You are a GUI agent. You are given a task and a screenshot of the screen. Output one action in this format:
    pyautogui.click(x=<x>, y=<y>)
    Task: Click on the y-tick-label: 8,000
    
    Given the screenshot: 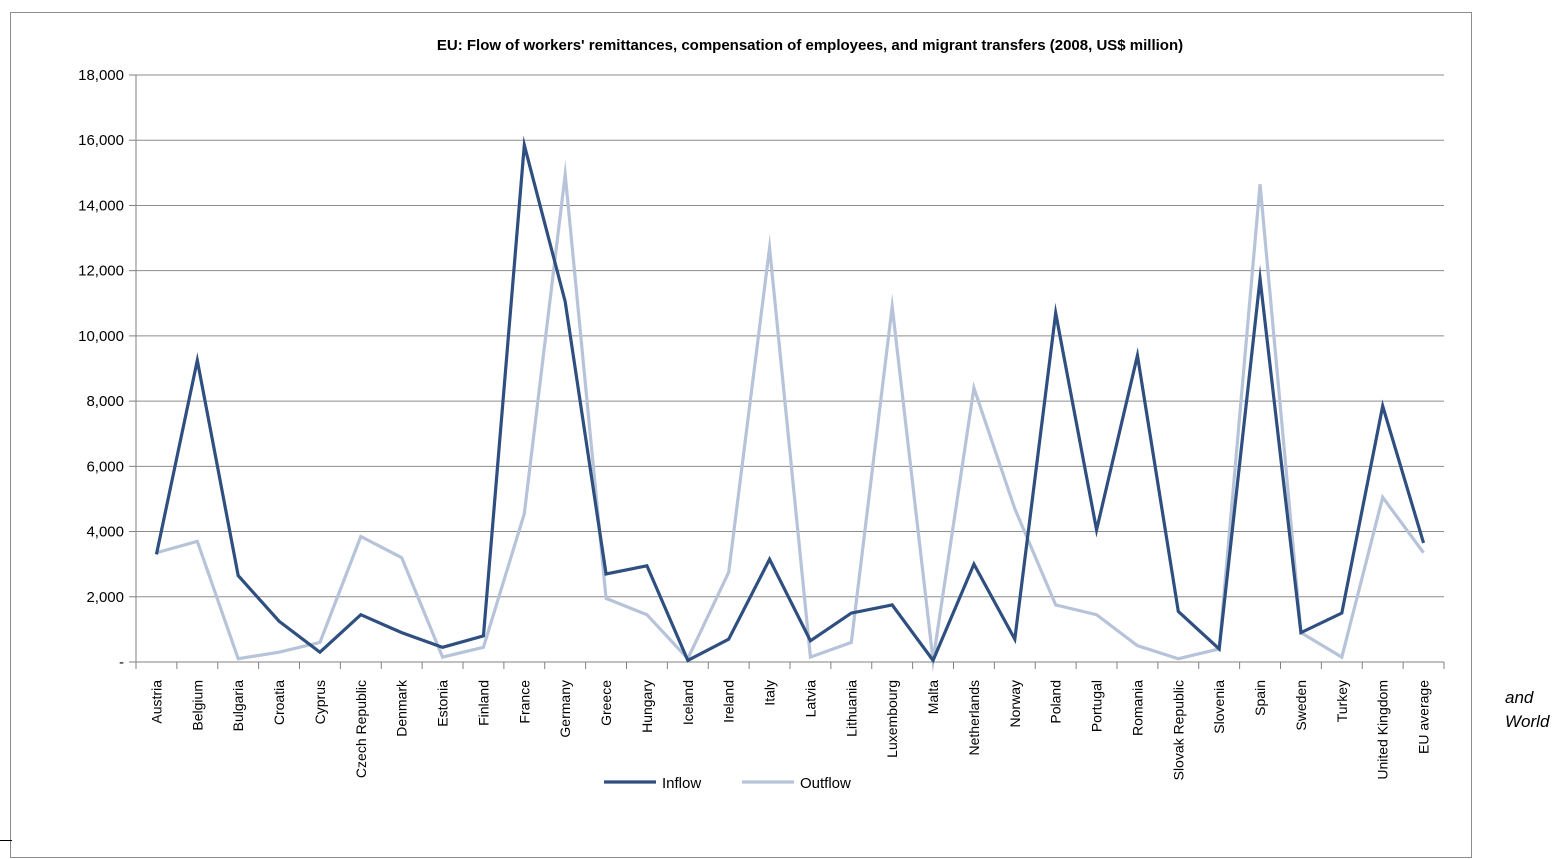 What is the action you would take?
    pyautogui.click(x=105, y=401)
    